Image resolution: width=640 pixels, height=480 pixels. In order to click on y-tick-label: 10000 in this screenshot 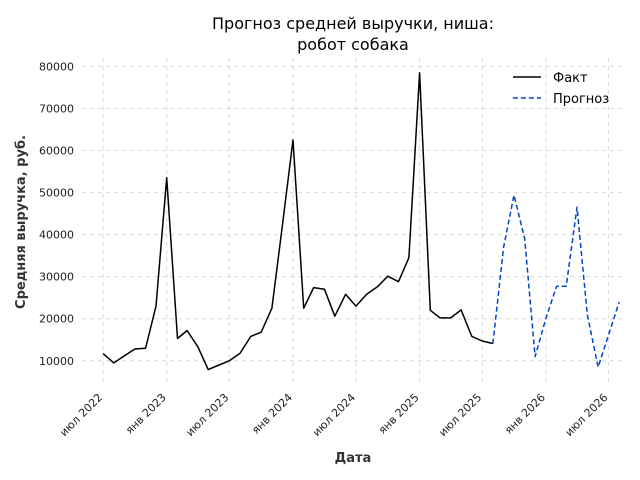, I will do `click(56, 361)`.